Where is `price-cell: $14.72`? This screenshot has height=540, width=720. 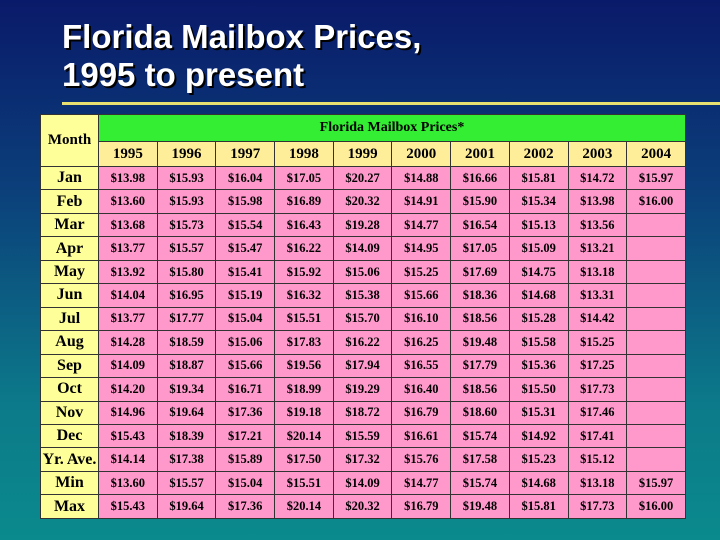 price-cell: $14.72 is located at coordinates (597, 178).